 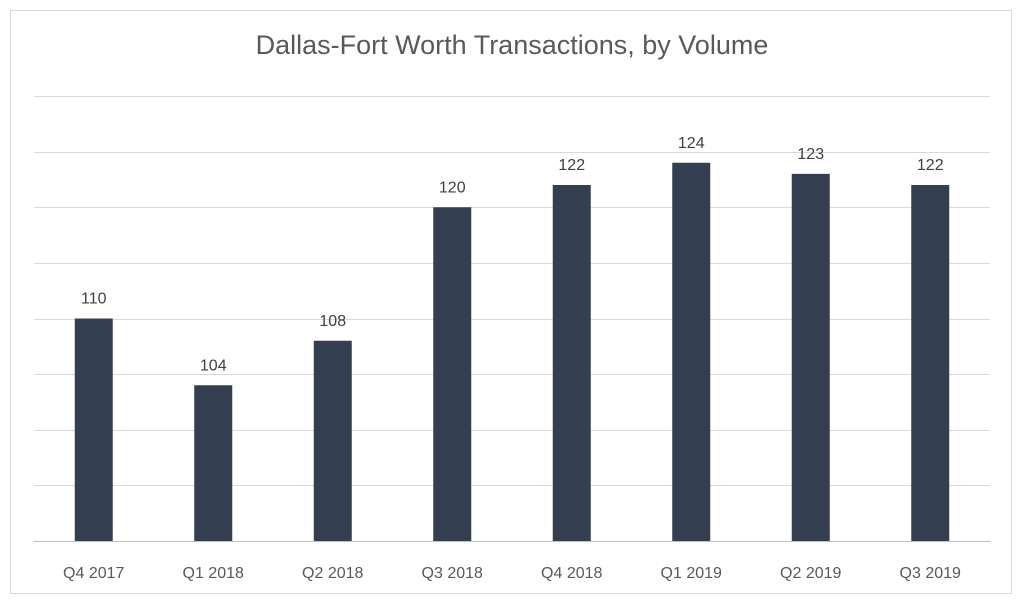 What do you see at coordinates (332, 321) in the screenshot?
I see `data-label: 108` at bounding box center [332, 321].